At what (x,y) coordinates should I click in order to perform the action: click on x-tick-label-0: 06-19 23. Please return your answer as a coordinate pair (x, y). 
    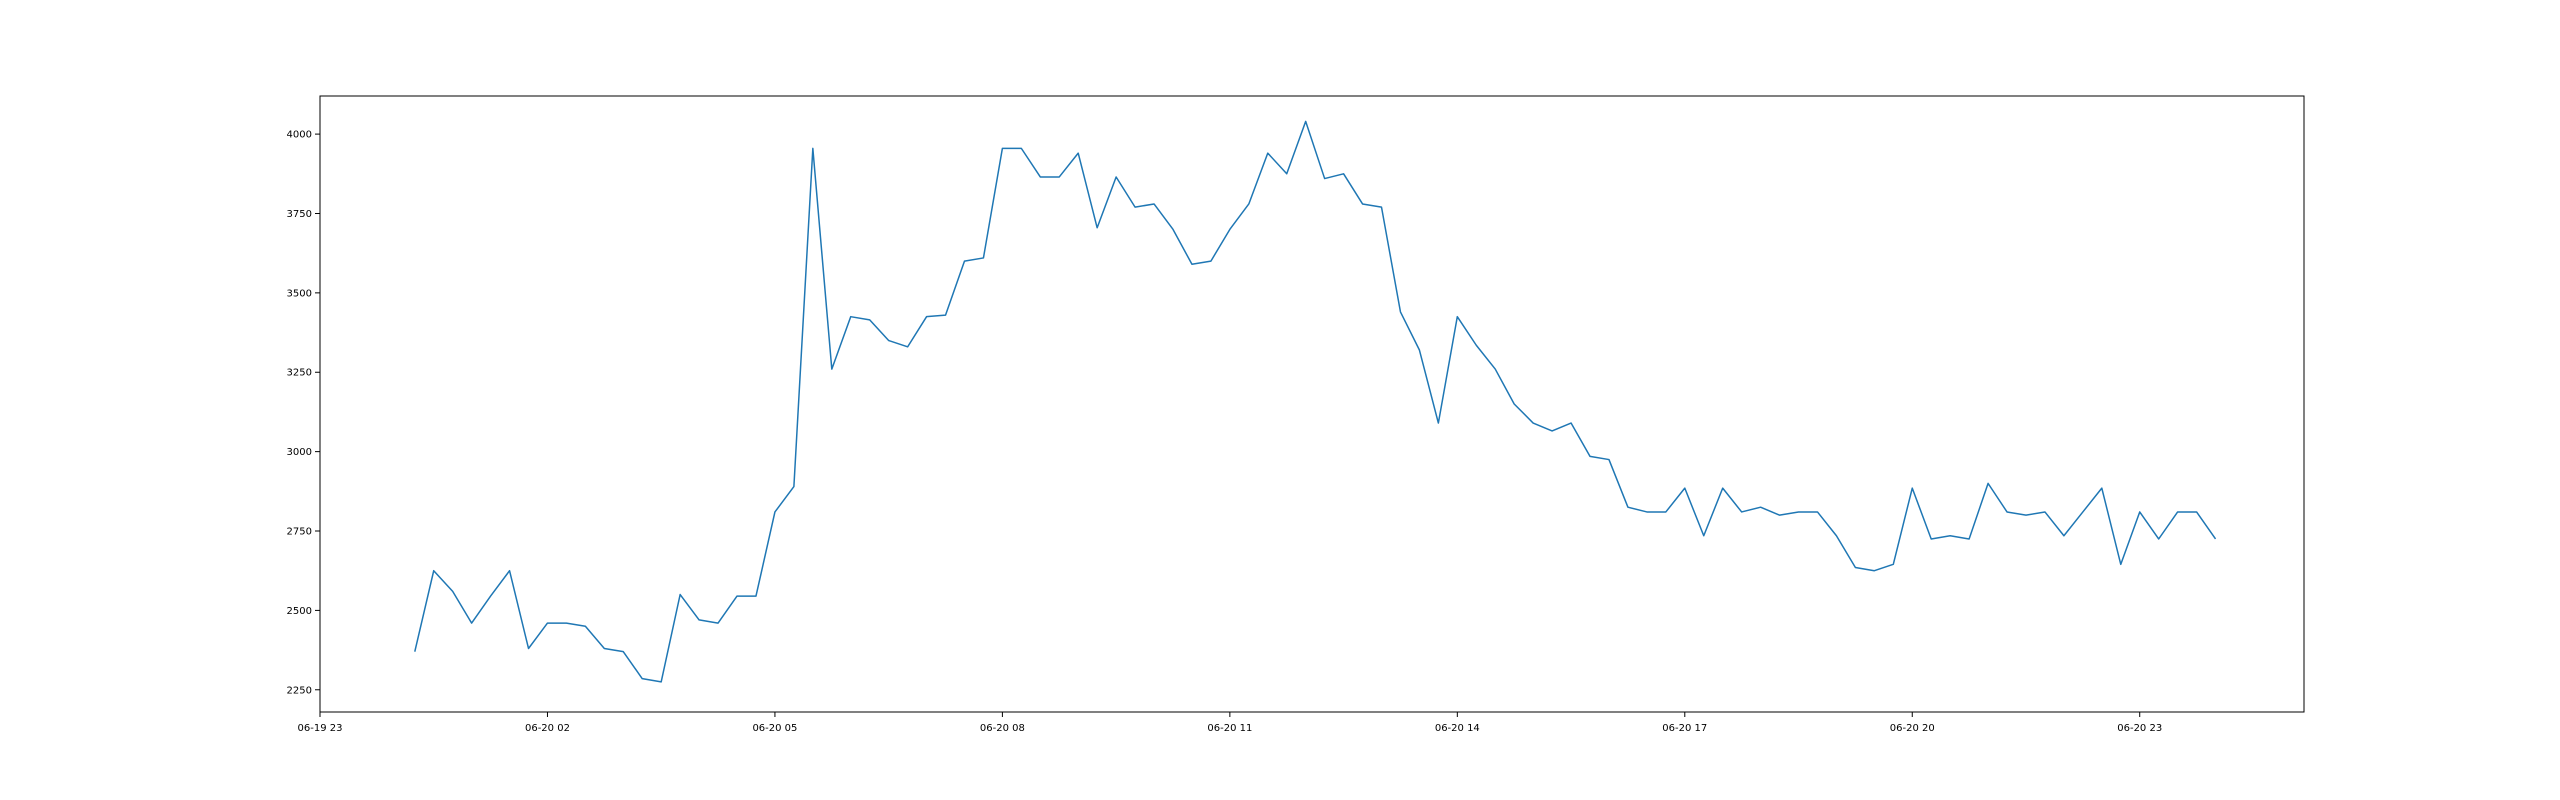
    Looking at the image, I should click on (320, 728).